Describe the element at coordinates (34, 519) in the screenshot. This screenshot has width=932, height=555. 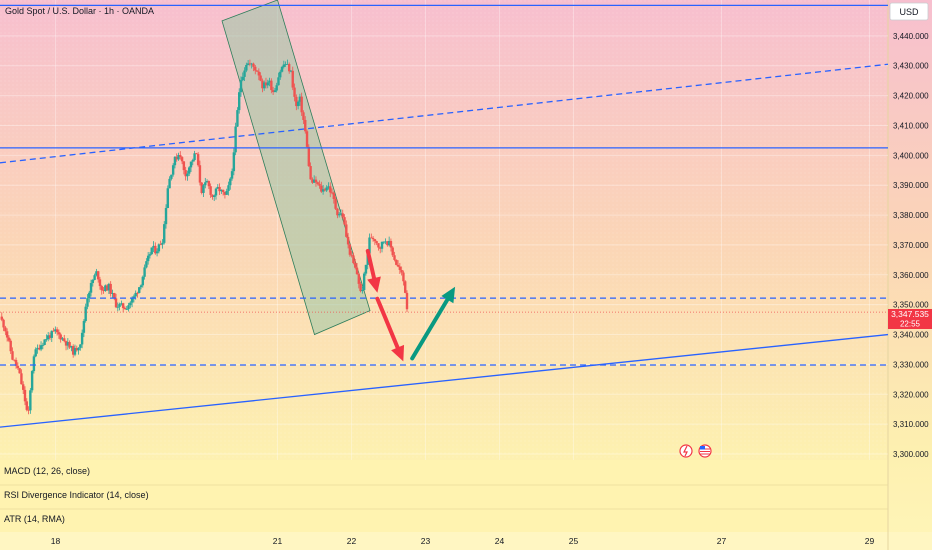
I see `atr-label: ATR (14, RMA)` at that location.